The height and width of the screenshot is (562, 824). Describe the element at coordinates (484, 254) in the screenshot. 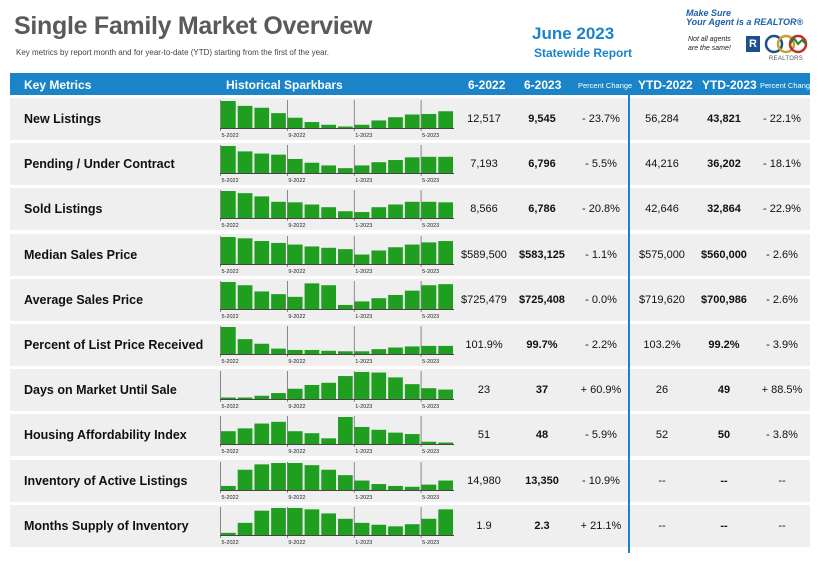

I see `prior-month-value: $589,500` at that location.